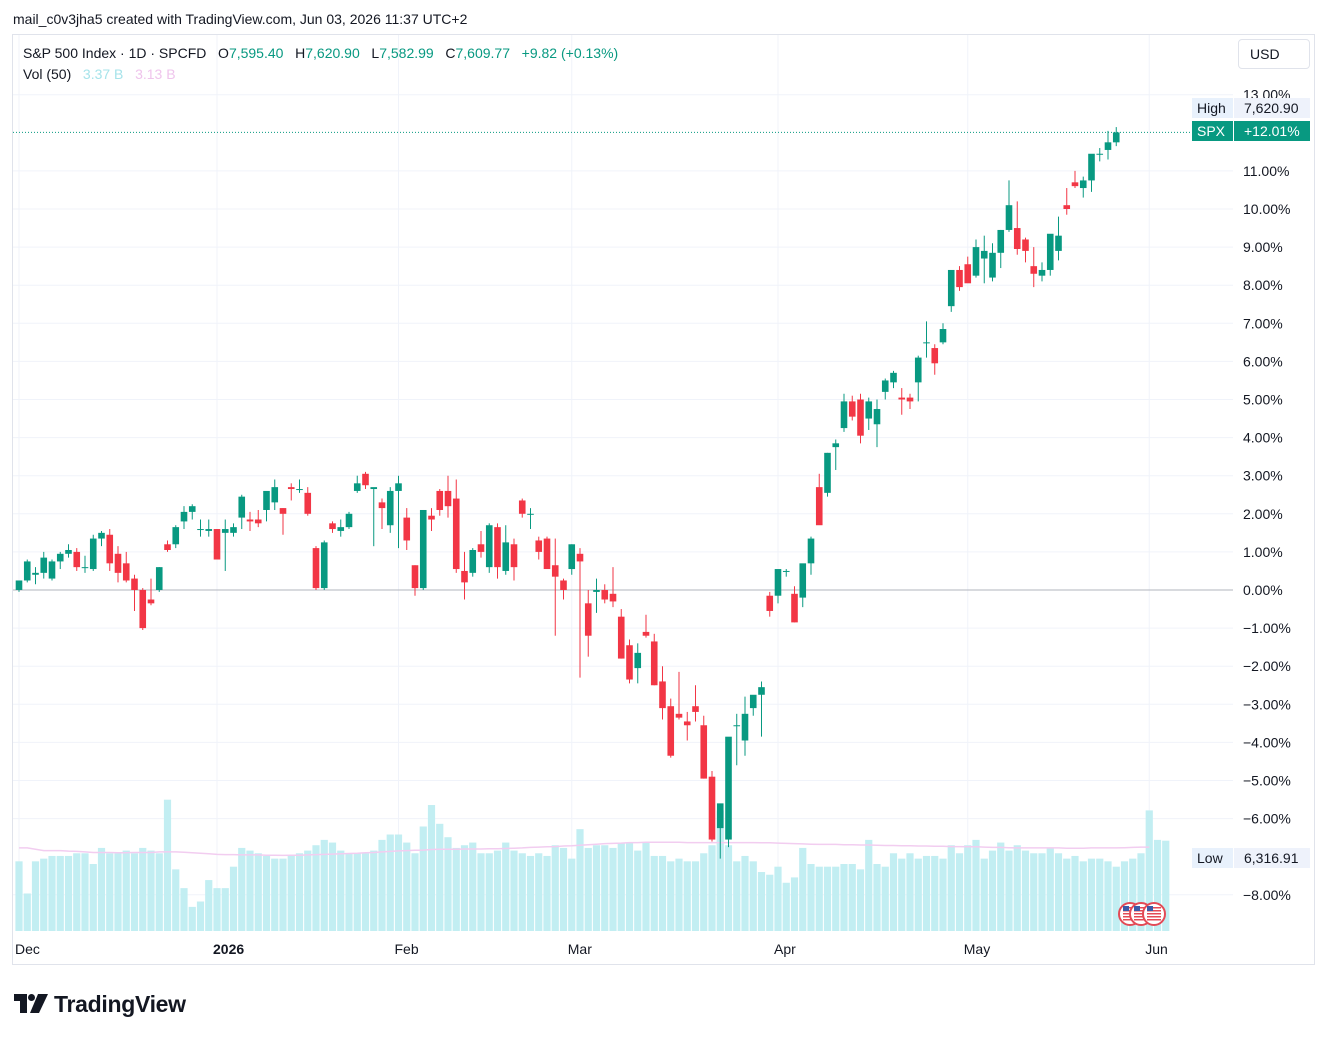 Image resolution: width=1328 pixels, height=1041 pixels. Describe the element at coordinates (1263, 247) in the screenshot. I see `y-tick-label: 9.00%` at that location.